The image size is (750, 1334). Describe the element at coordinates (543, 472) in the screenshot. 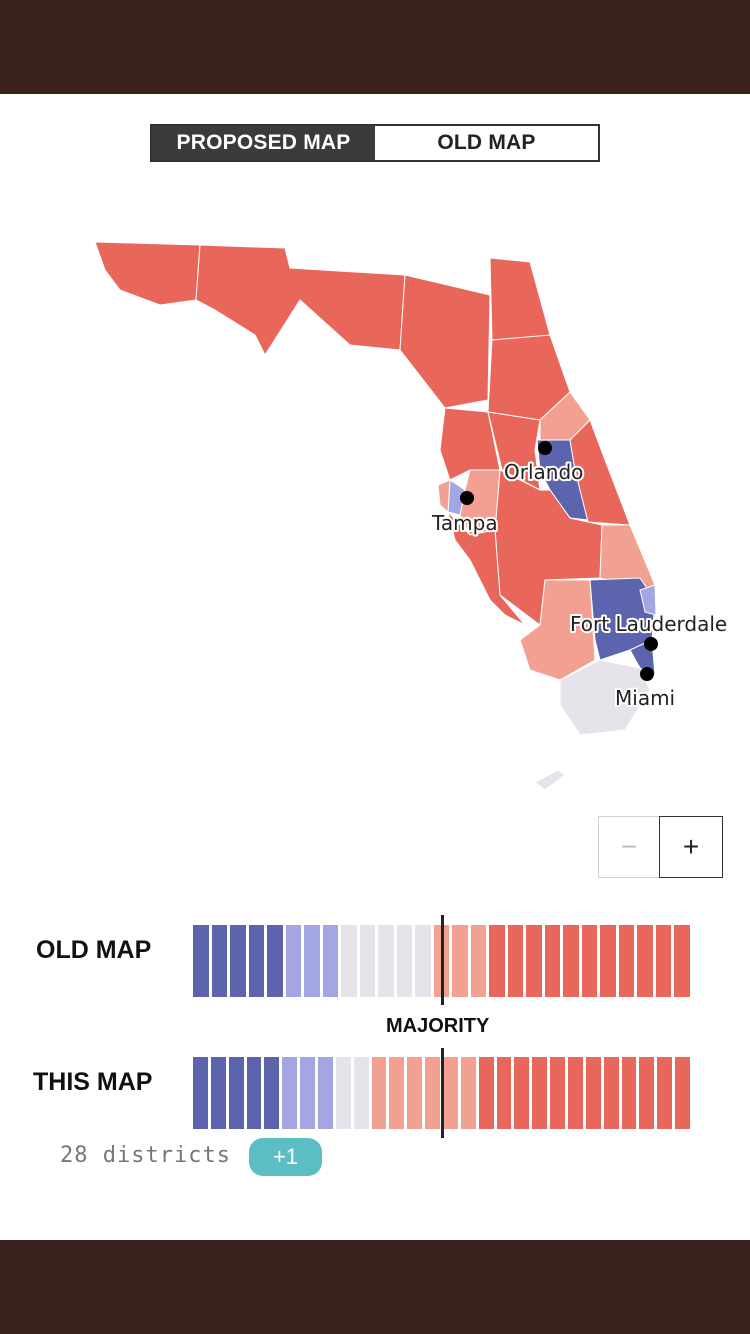

I see `orlando-label: Orlando` at that location.